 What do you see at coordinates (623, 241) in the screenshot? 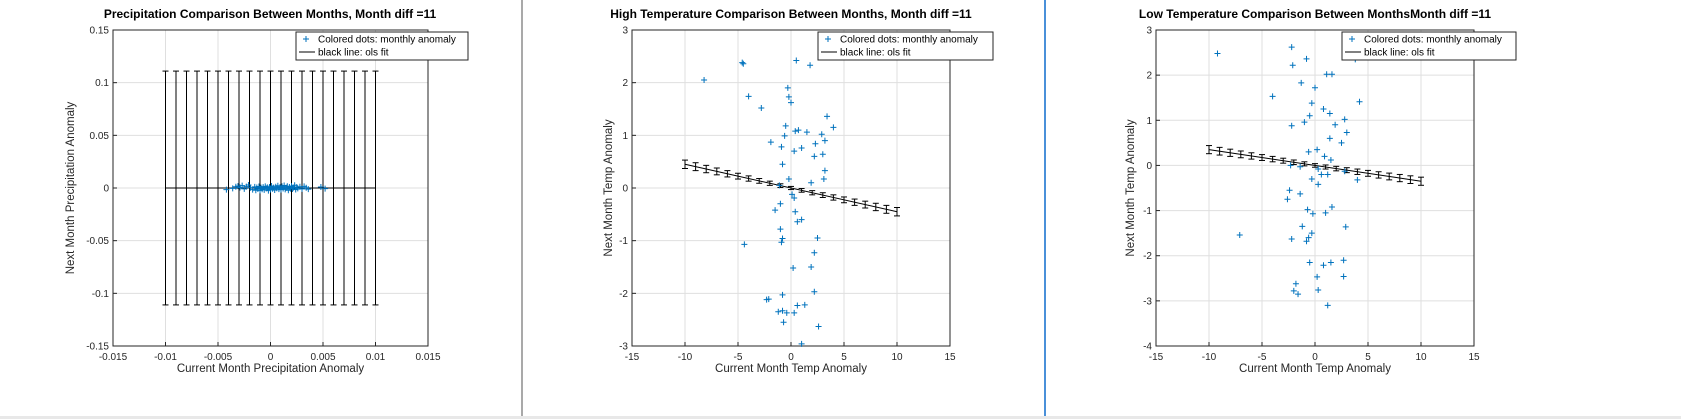
I see `y-tick-label: -1` at bounding box center [623, 241].